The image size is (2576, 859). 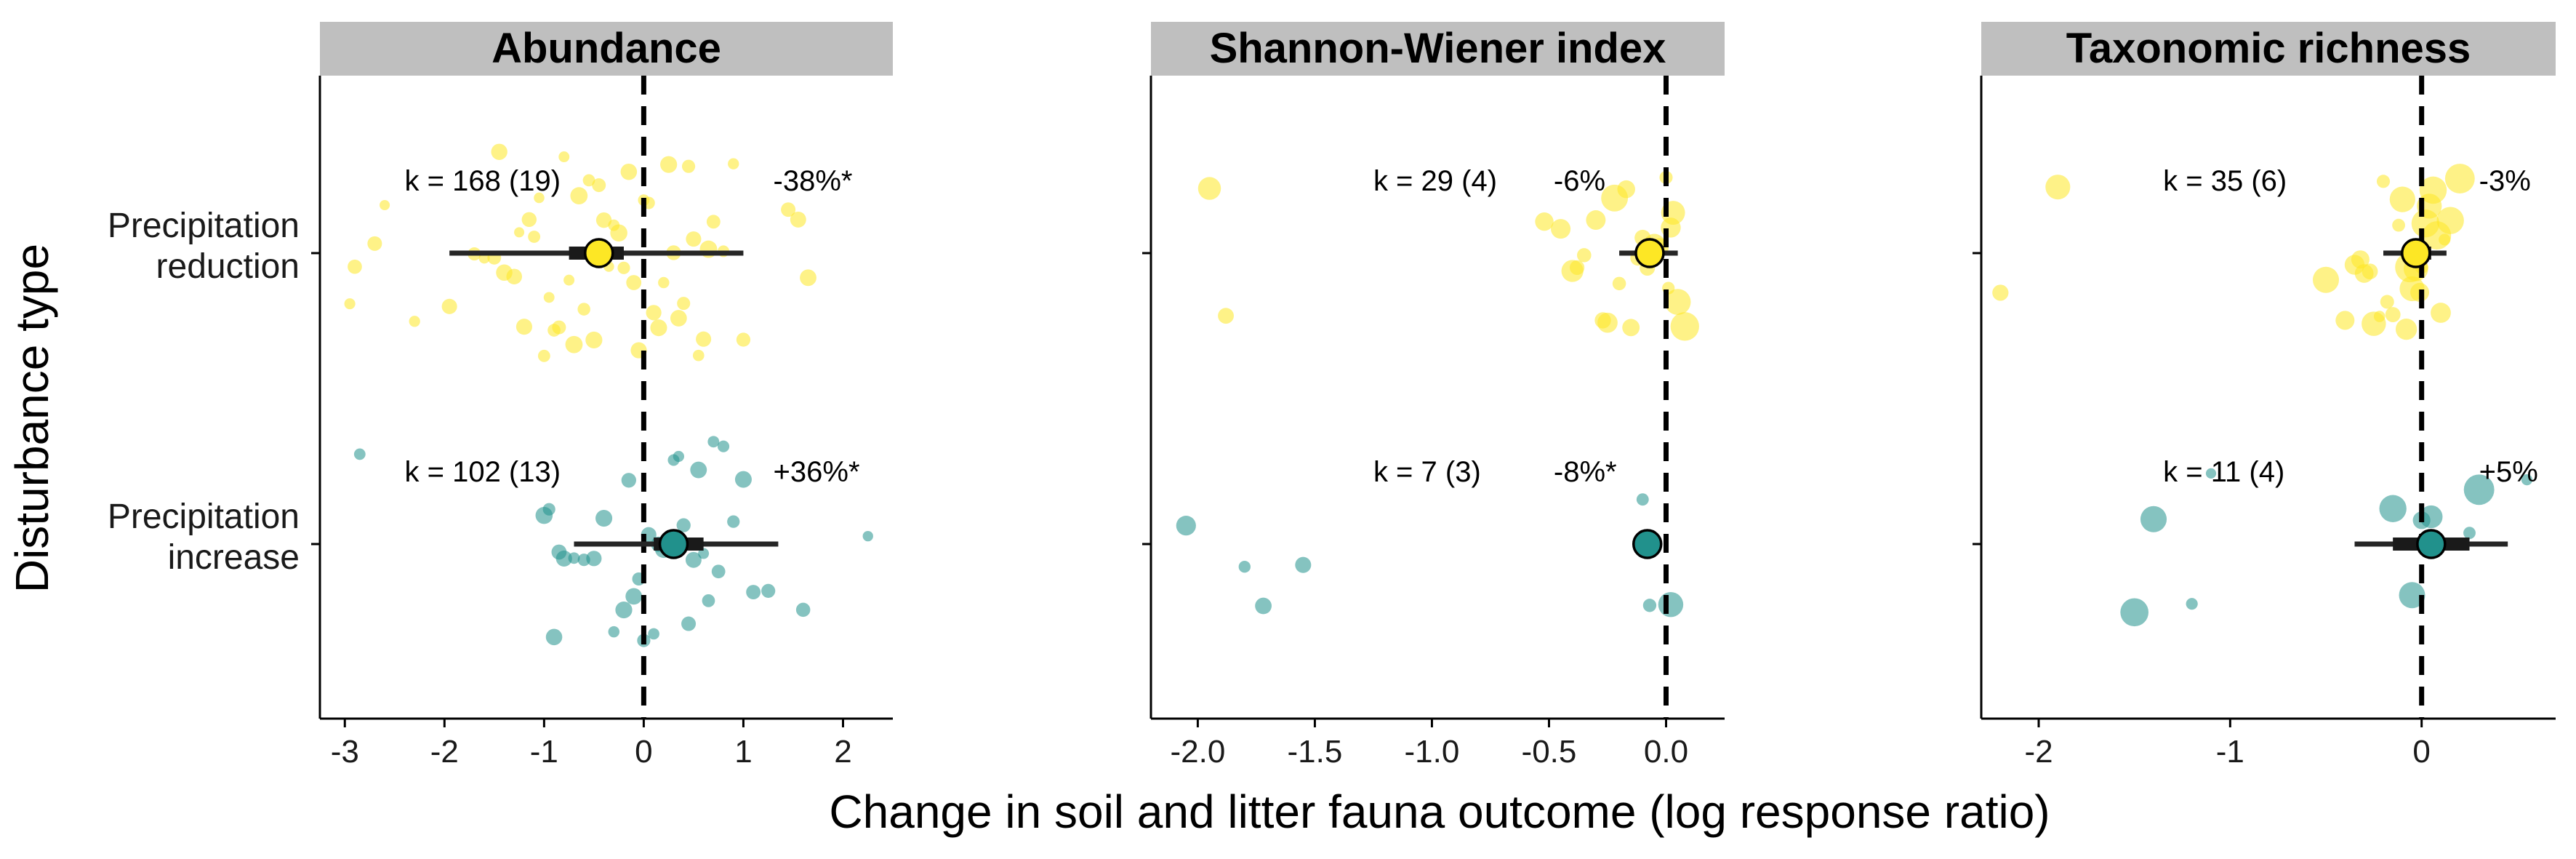 I want to click on effect-size-label: +5%, so click(x=2508, y=472).